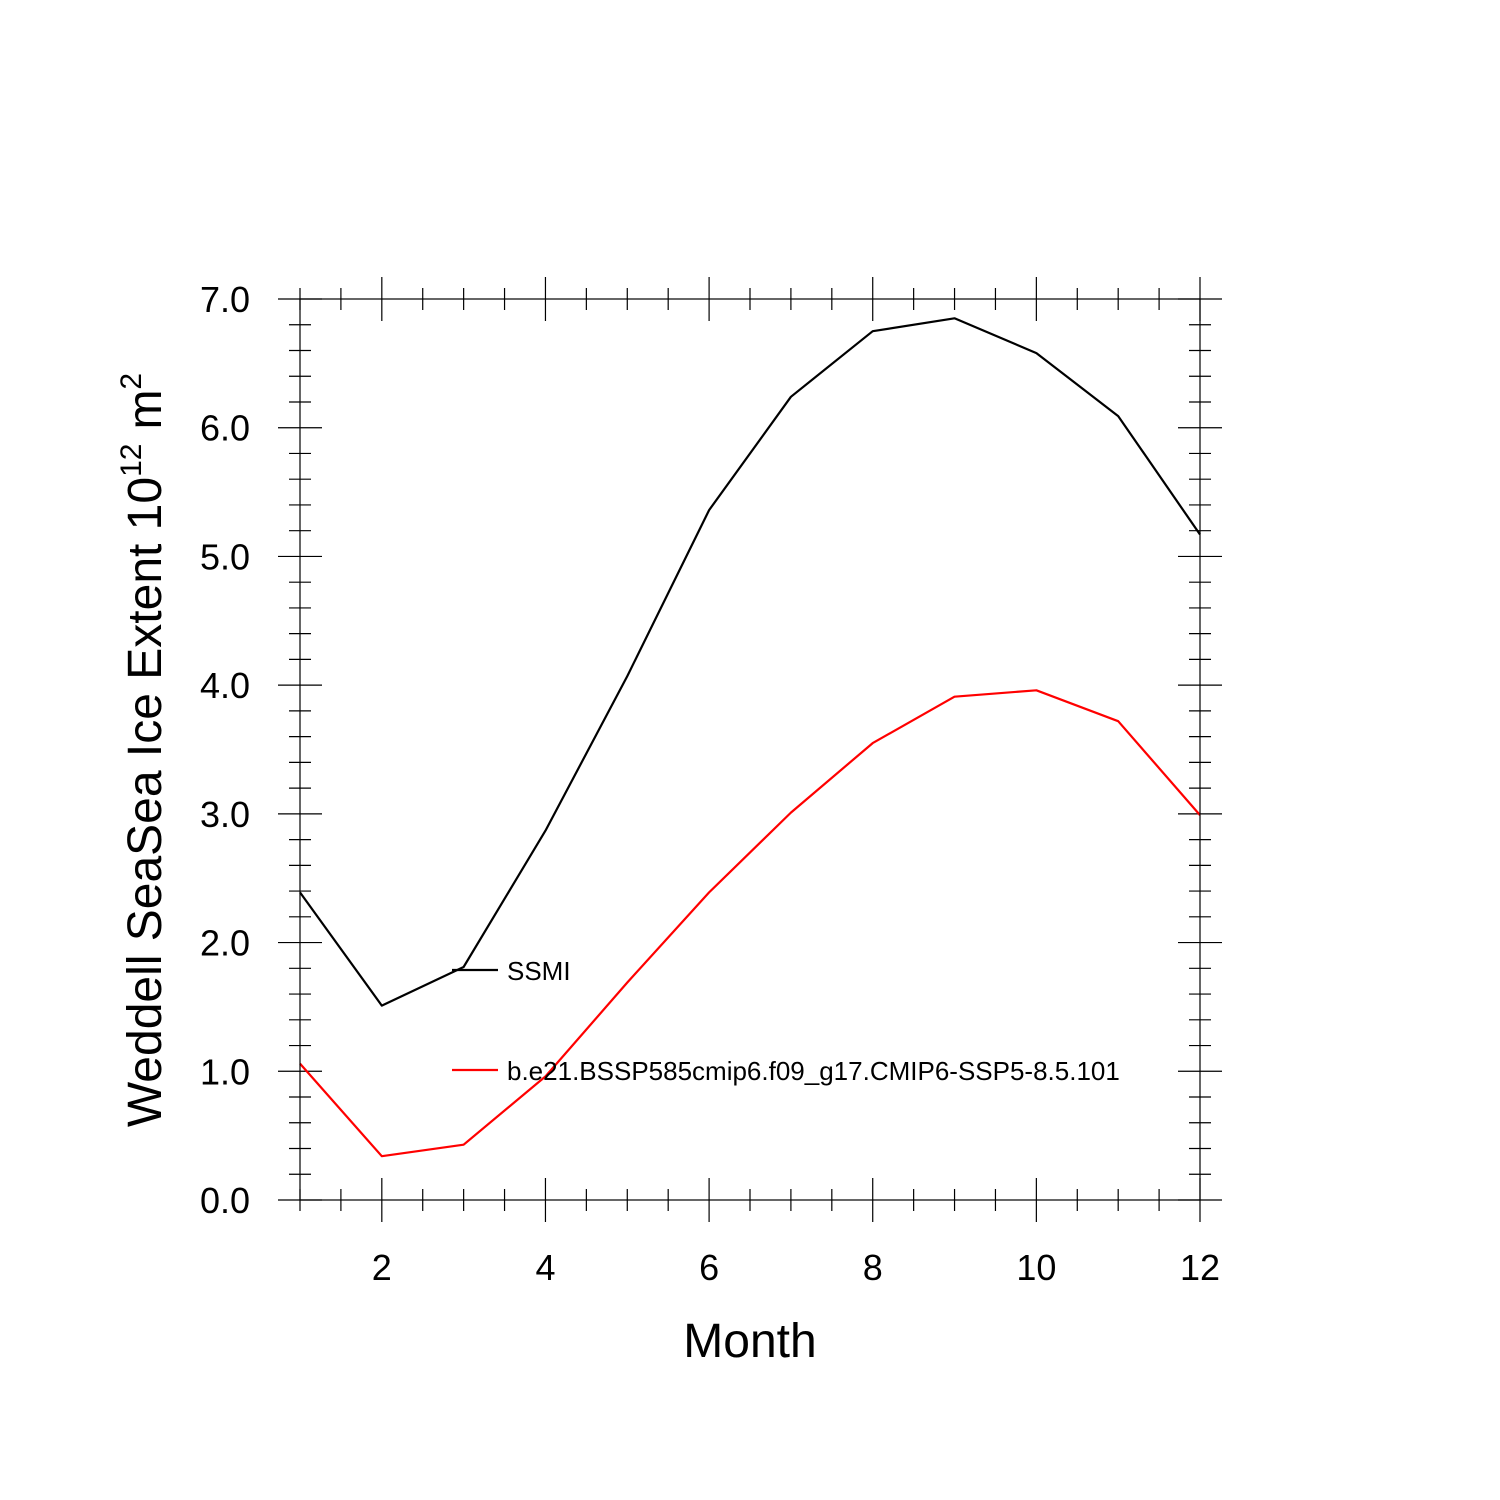  What do you see at coordinates (749, 1341) in the screenshot?
I see `x-axis-title: Month` at bounding box center [749, 1341].